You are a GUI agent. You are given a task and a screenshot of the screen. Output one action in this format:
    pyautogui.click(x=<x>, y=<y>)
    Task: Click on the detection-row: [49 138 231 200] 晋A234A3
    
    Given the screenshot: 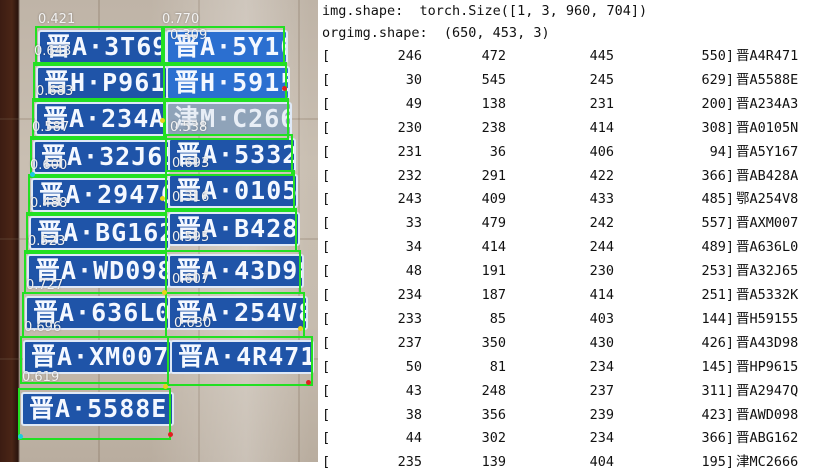 What is the action you would take?
    pyautogui.click(x=567, y=105)
    